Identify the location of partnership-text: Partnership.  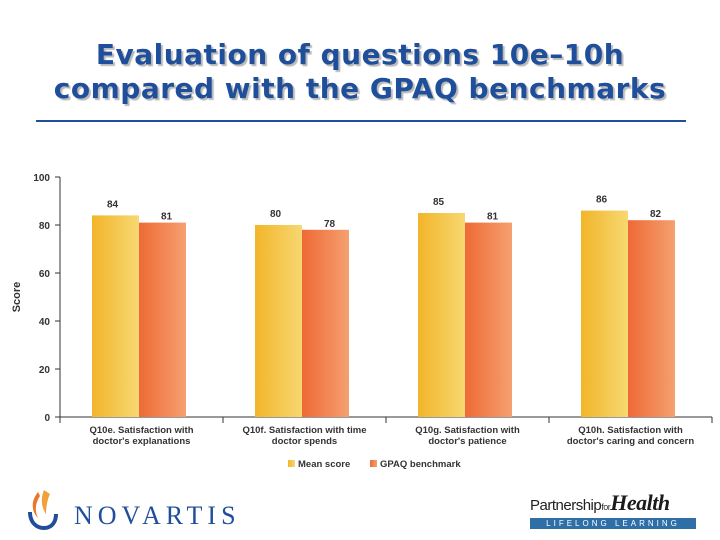
(566, 505).